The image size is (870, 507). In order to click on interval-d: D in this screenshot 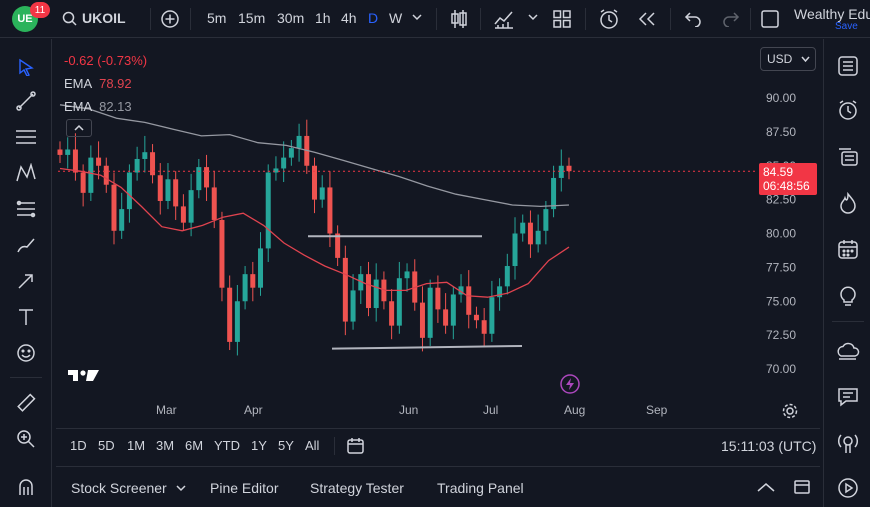, I will do `click(373, 18)`.